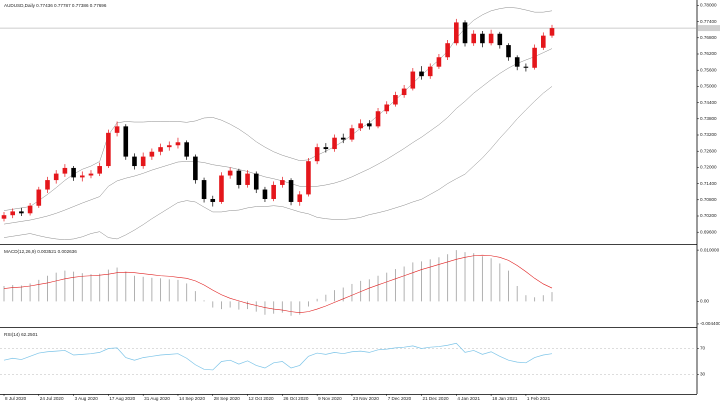 The height and width of the screenshot is (404, 720). What do you see at coordinates (278, 283) in the screenshot?
I see `macd-signal-line` at bounding box center [278, 283].